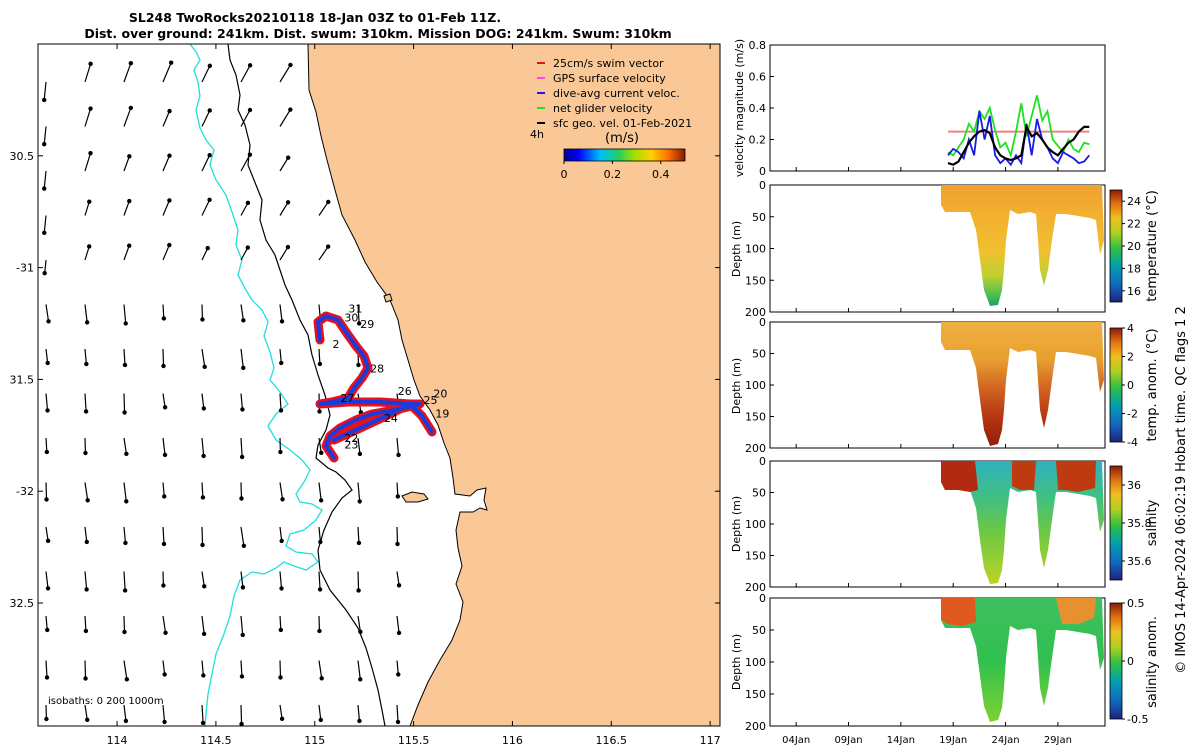 The height and width of the screenshot is (750, 1200). Describe the element at coordinates (710, 740) in the screenshot. I see `map-xtick-label: 117` at that location.